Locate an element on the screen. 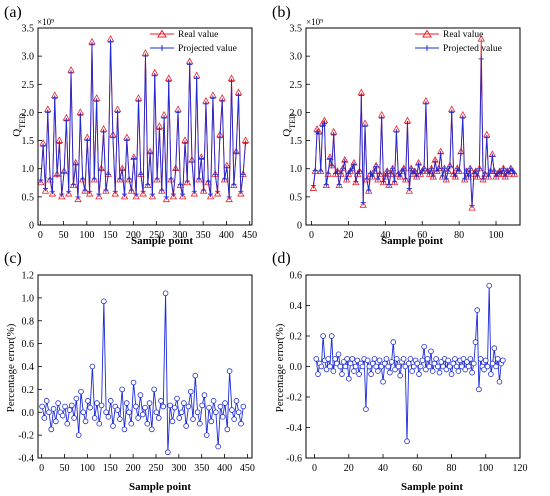 The height and width of the screenshot is (496, 550). y-axis-title-c: Percentage error(%) is located at coordinates (11, 367).